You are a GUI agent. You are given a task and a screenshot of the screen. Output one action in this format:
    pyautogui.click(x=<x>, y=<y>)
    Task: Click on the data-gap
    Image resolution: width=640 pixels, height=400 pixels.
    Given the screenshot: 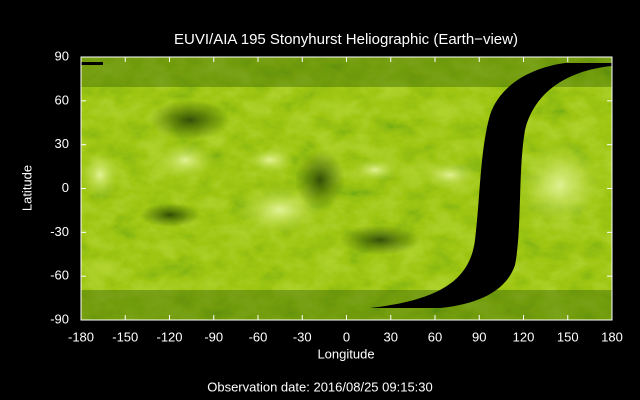 What is the action you would take?
    pyautogui.click(x=92, y=63)
    